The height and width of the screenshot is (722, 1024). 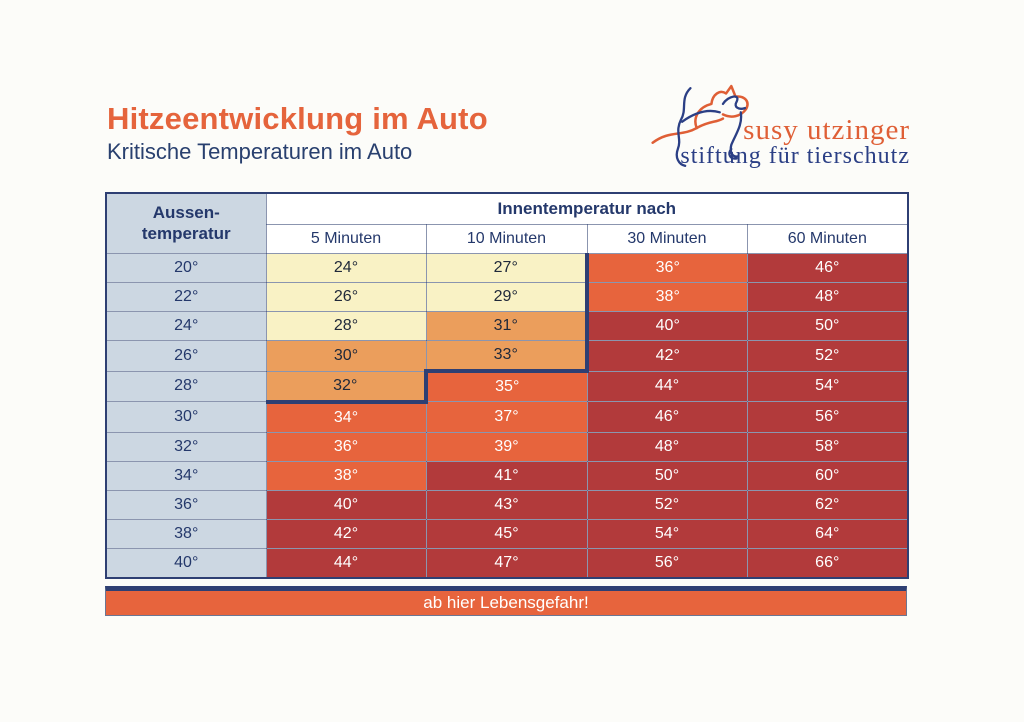 What do you see at coordinates (346, 297) in the screenshot?
I see `inner-temp-cell: 26°` at bounding box center [346, 297].